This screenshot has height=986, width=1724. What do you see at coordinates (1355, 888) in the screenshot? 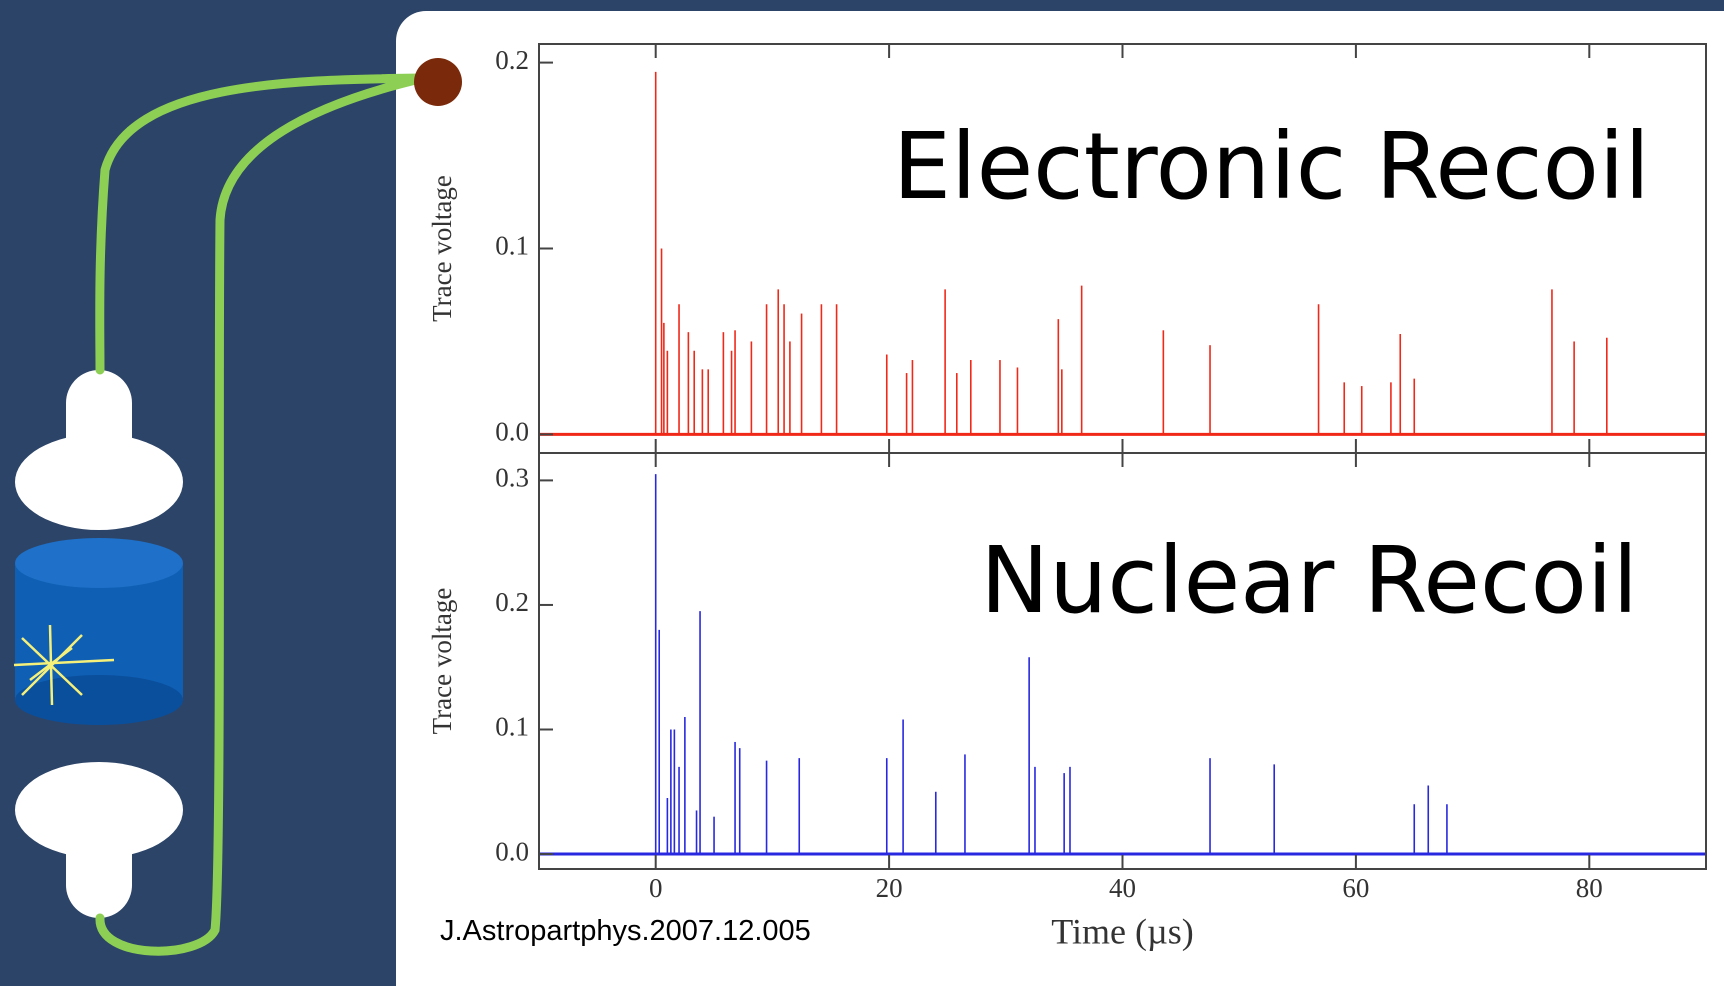
I see `x-tick-label: 60` at bounding box center [1355, 888].